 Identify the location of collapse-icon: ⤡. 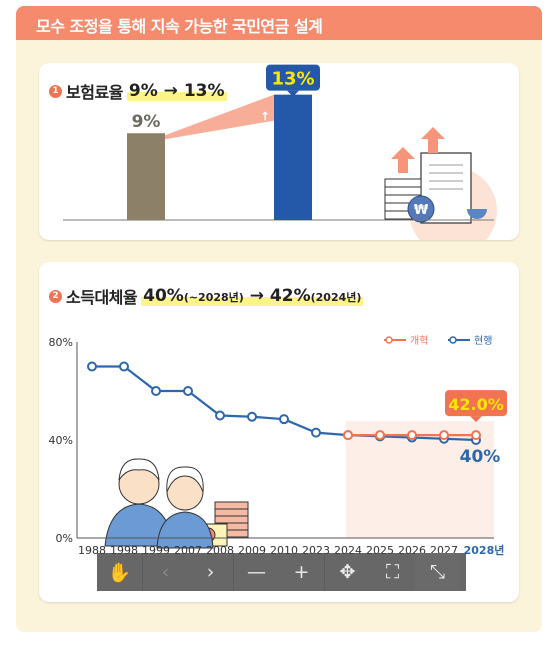
(437, 572).